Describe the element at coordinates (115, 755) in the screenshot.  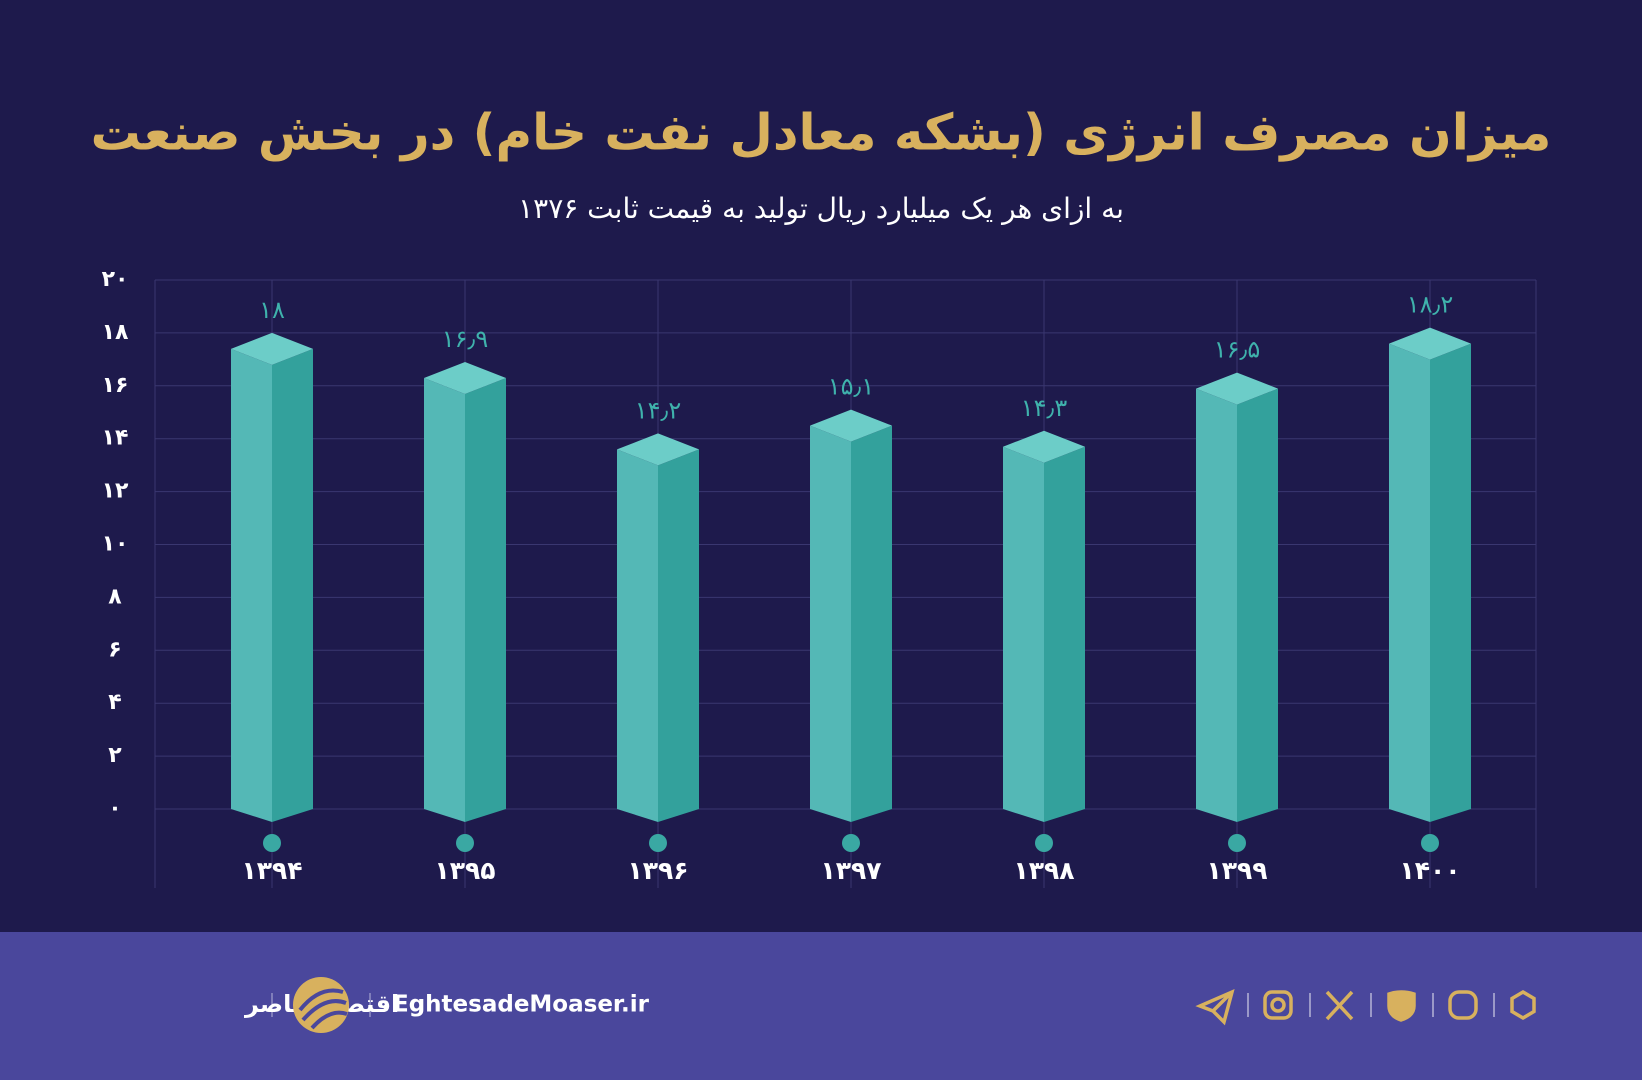
I see `y-tick-label: ۲` at that location.